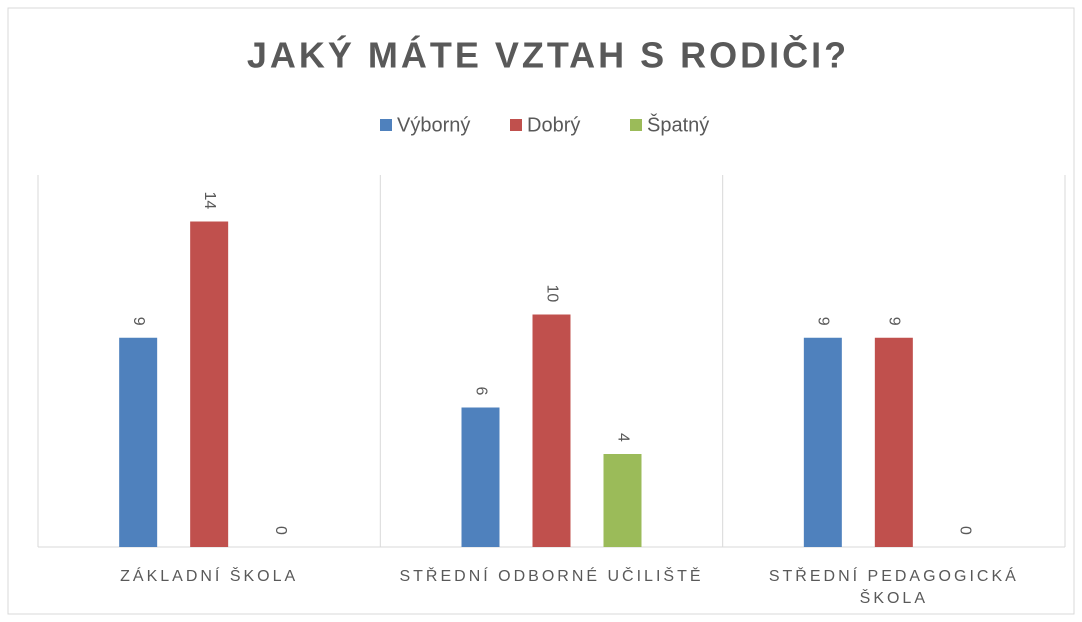  What do you see at coordinates (551, 294) in the screenshot?
I see `data-label: 10` at bounding box center [551, 294].